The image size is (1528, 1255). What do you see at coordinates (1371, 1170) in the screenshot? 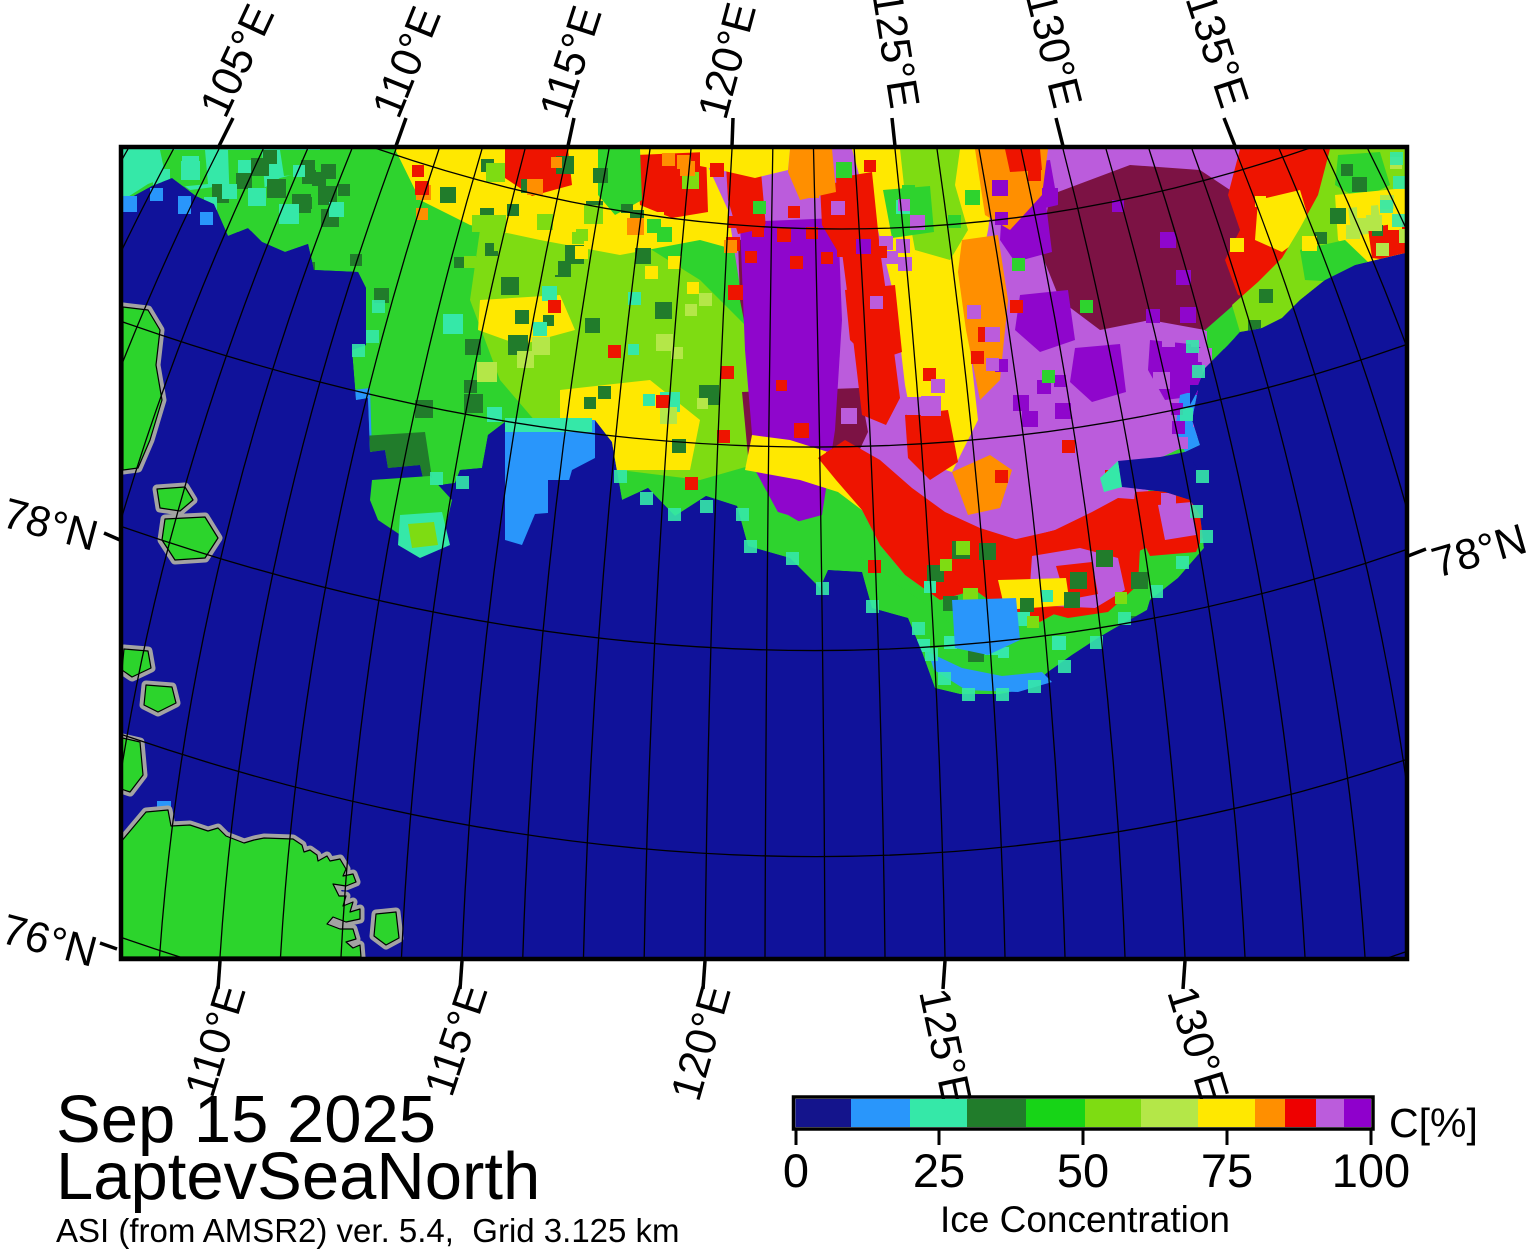
I see `svg-text: 100` at bounding box center [1371, 1170].